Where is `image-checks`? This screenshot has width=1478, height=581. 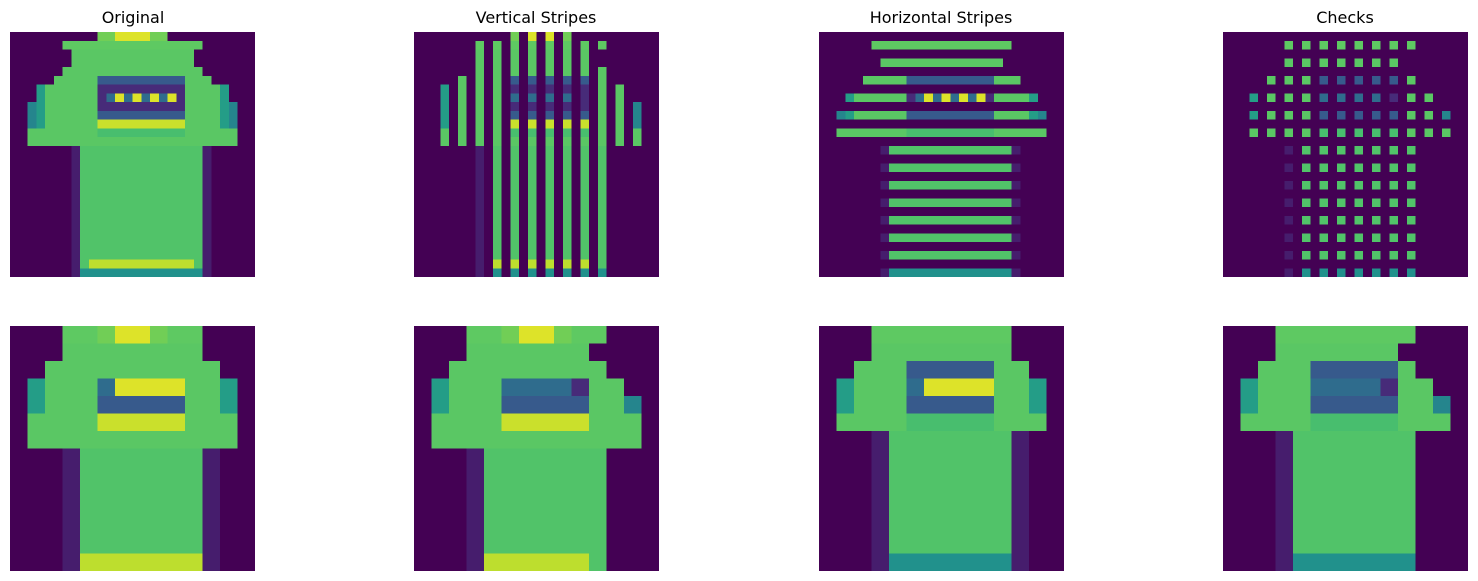
image-checks is located at coordinates (1345, 154).